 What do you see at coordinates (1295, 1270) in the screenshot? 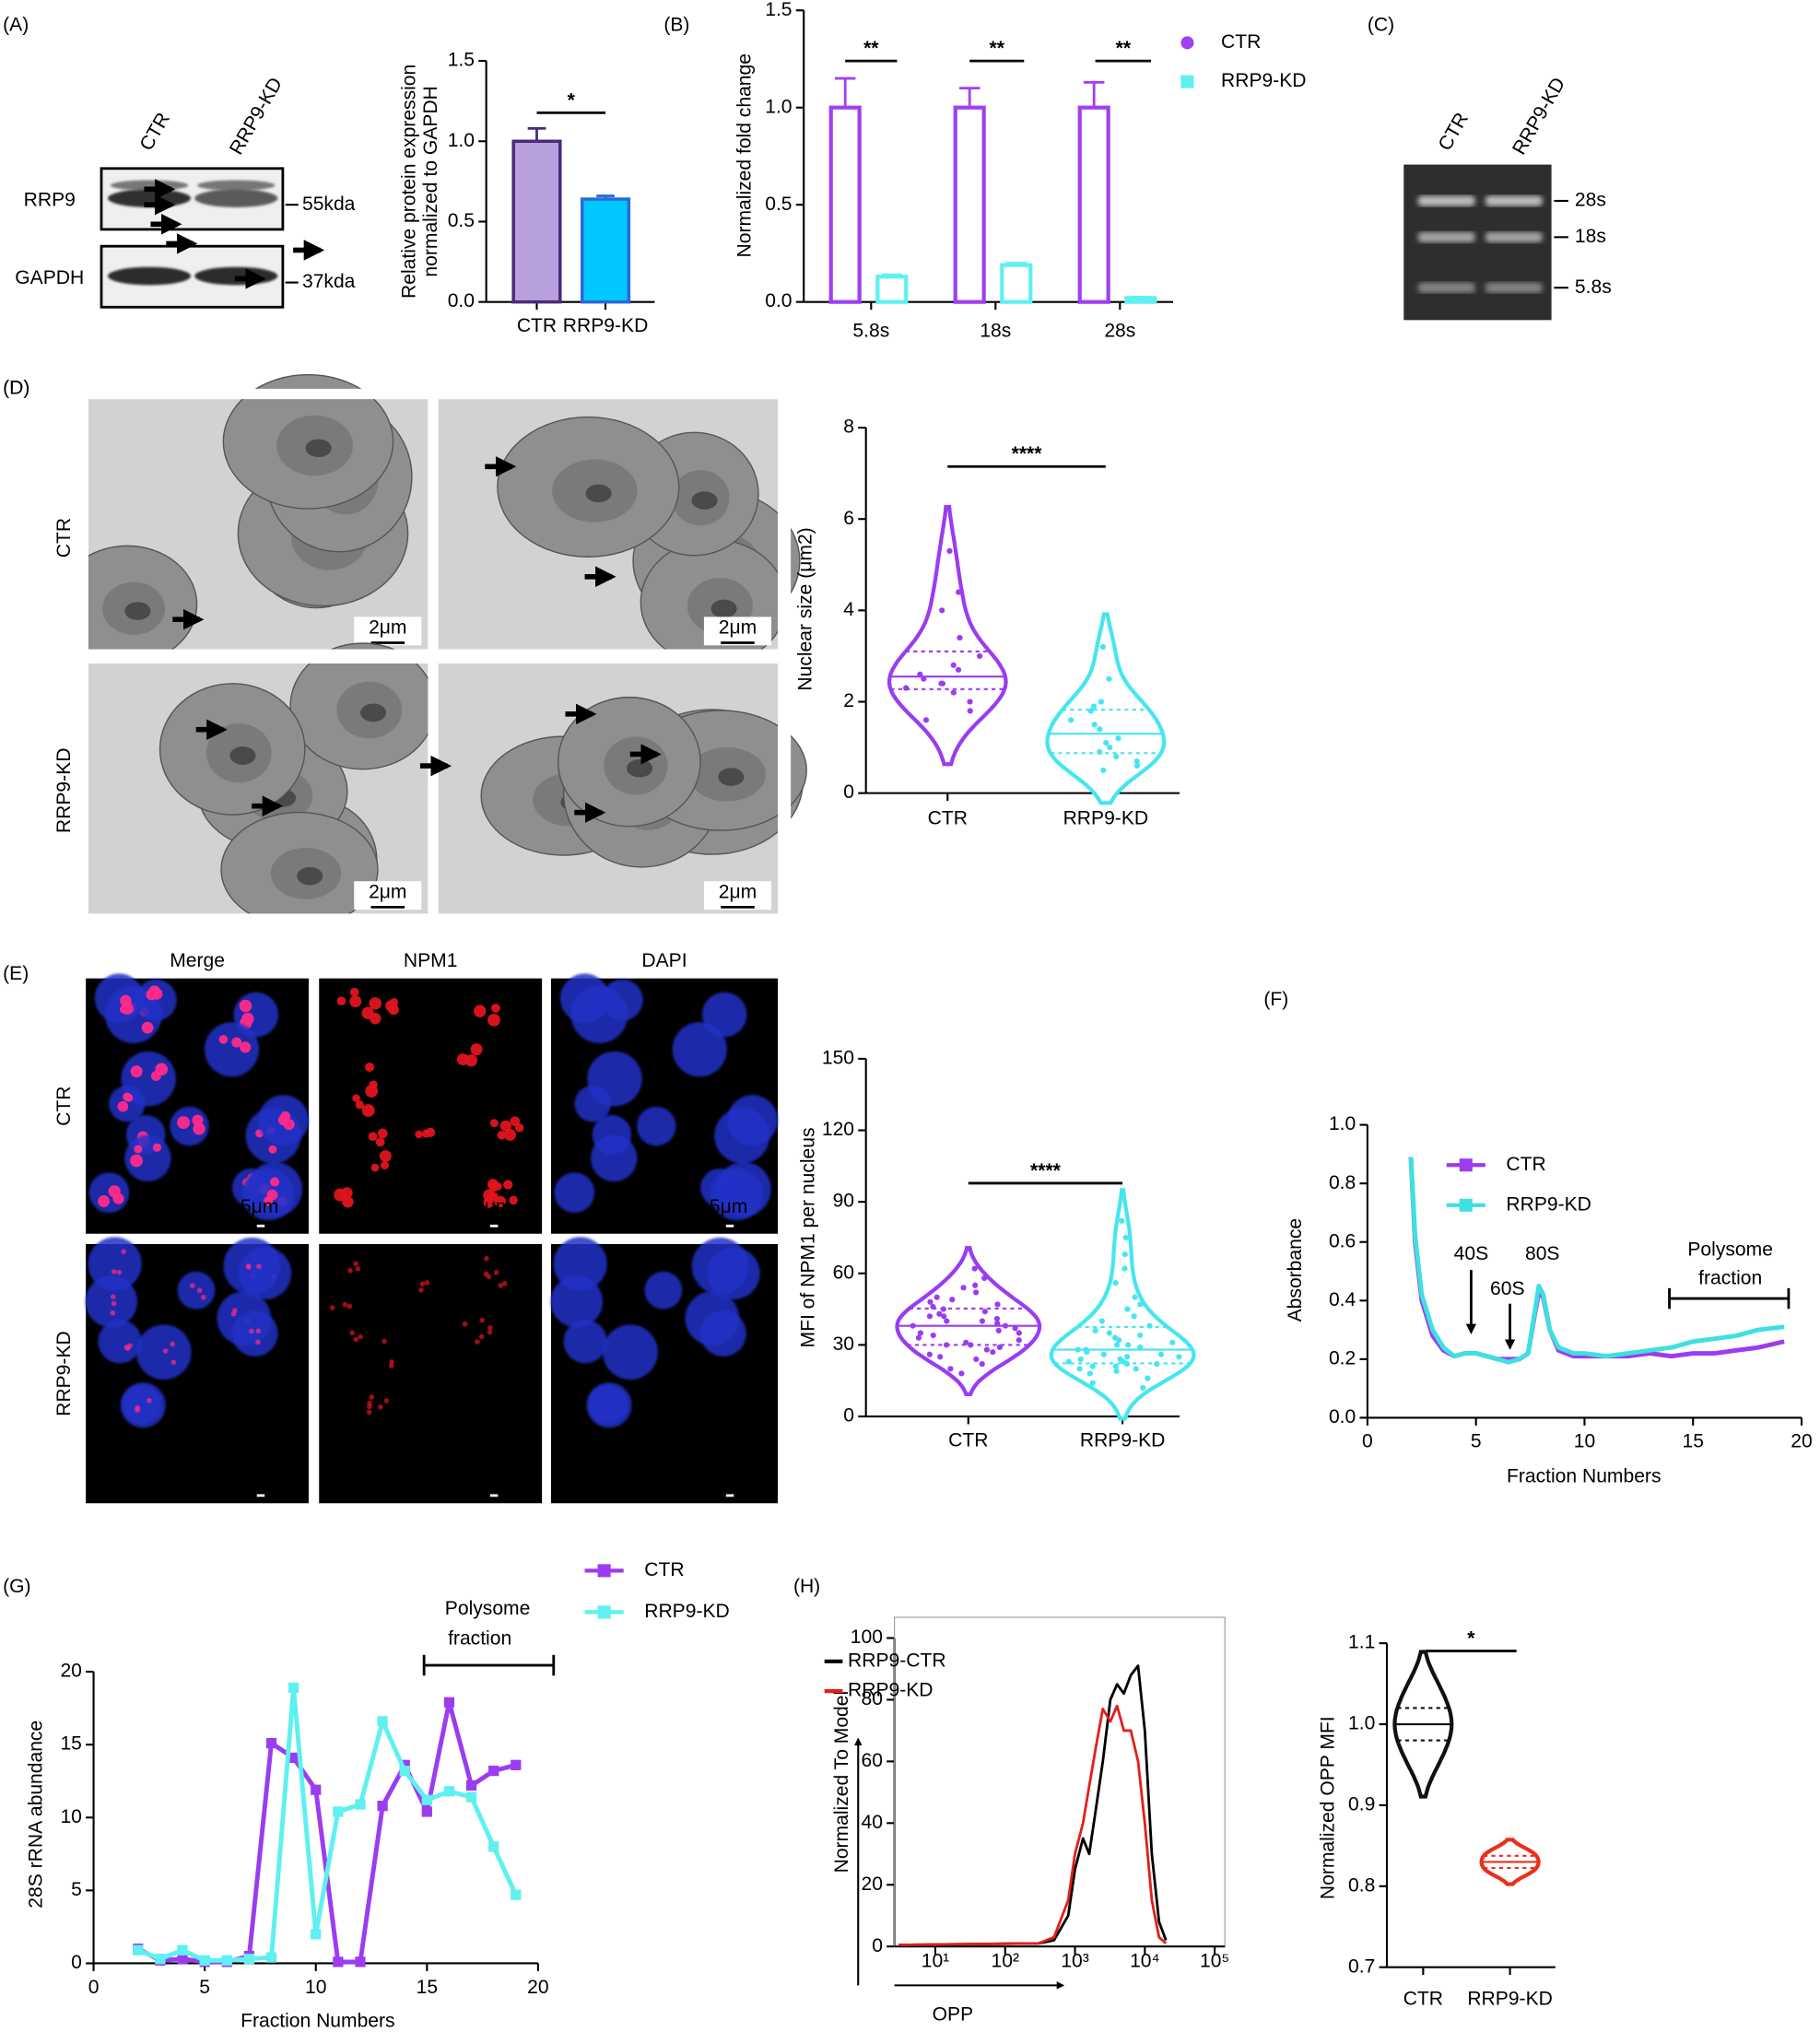
I see `y-axis-label: Absorbance` at bounding box center [1295, 1270].